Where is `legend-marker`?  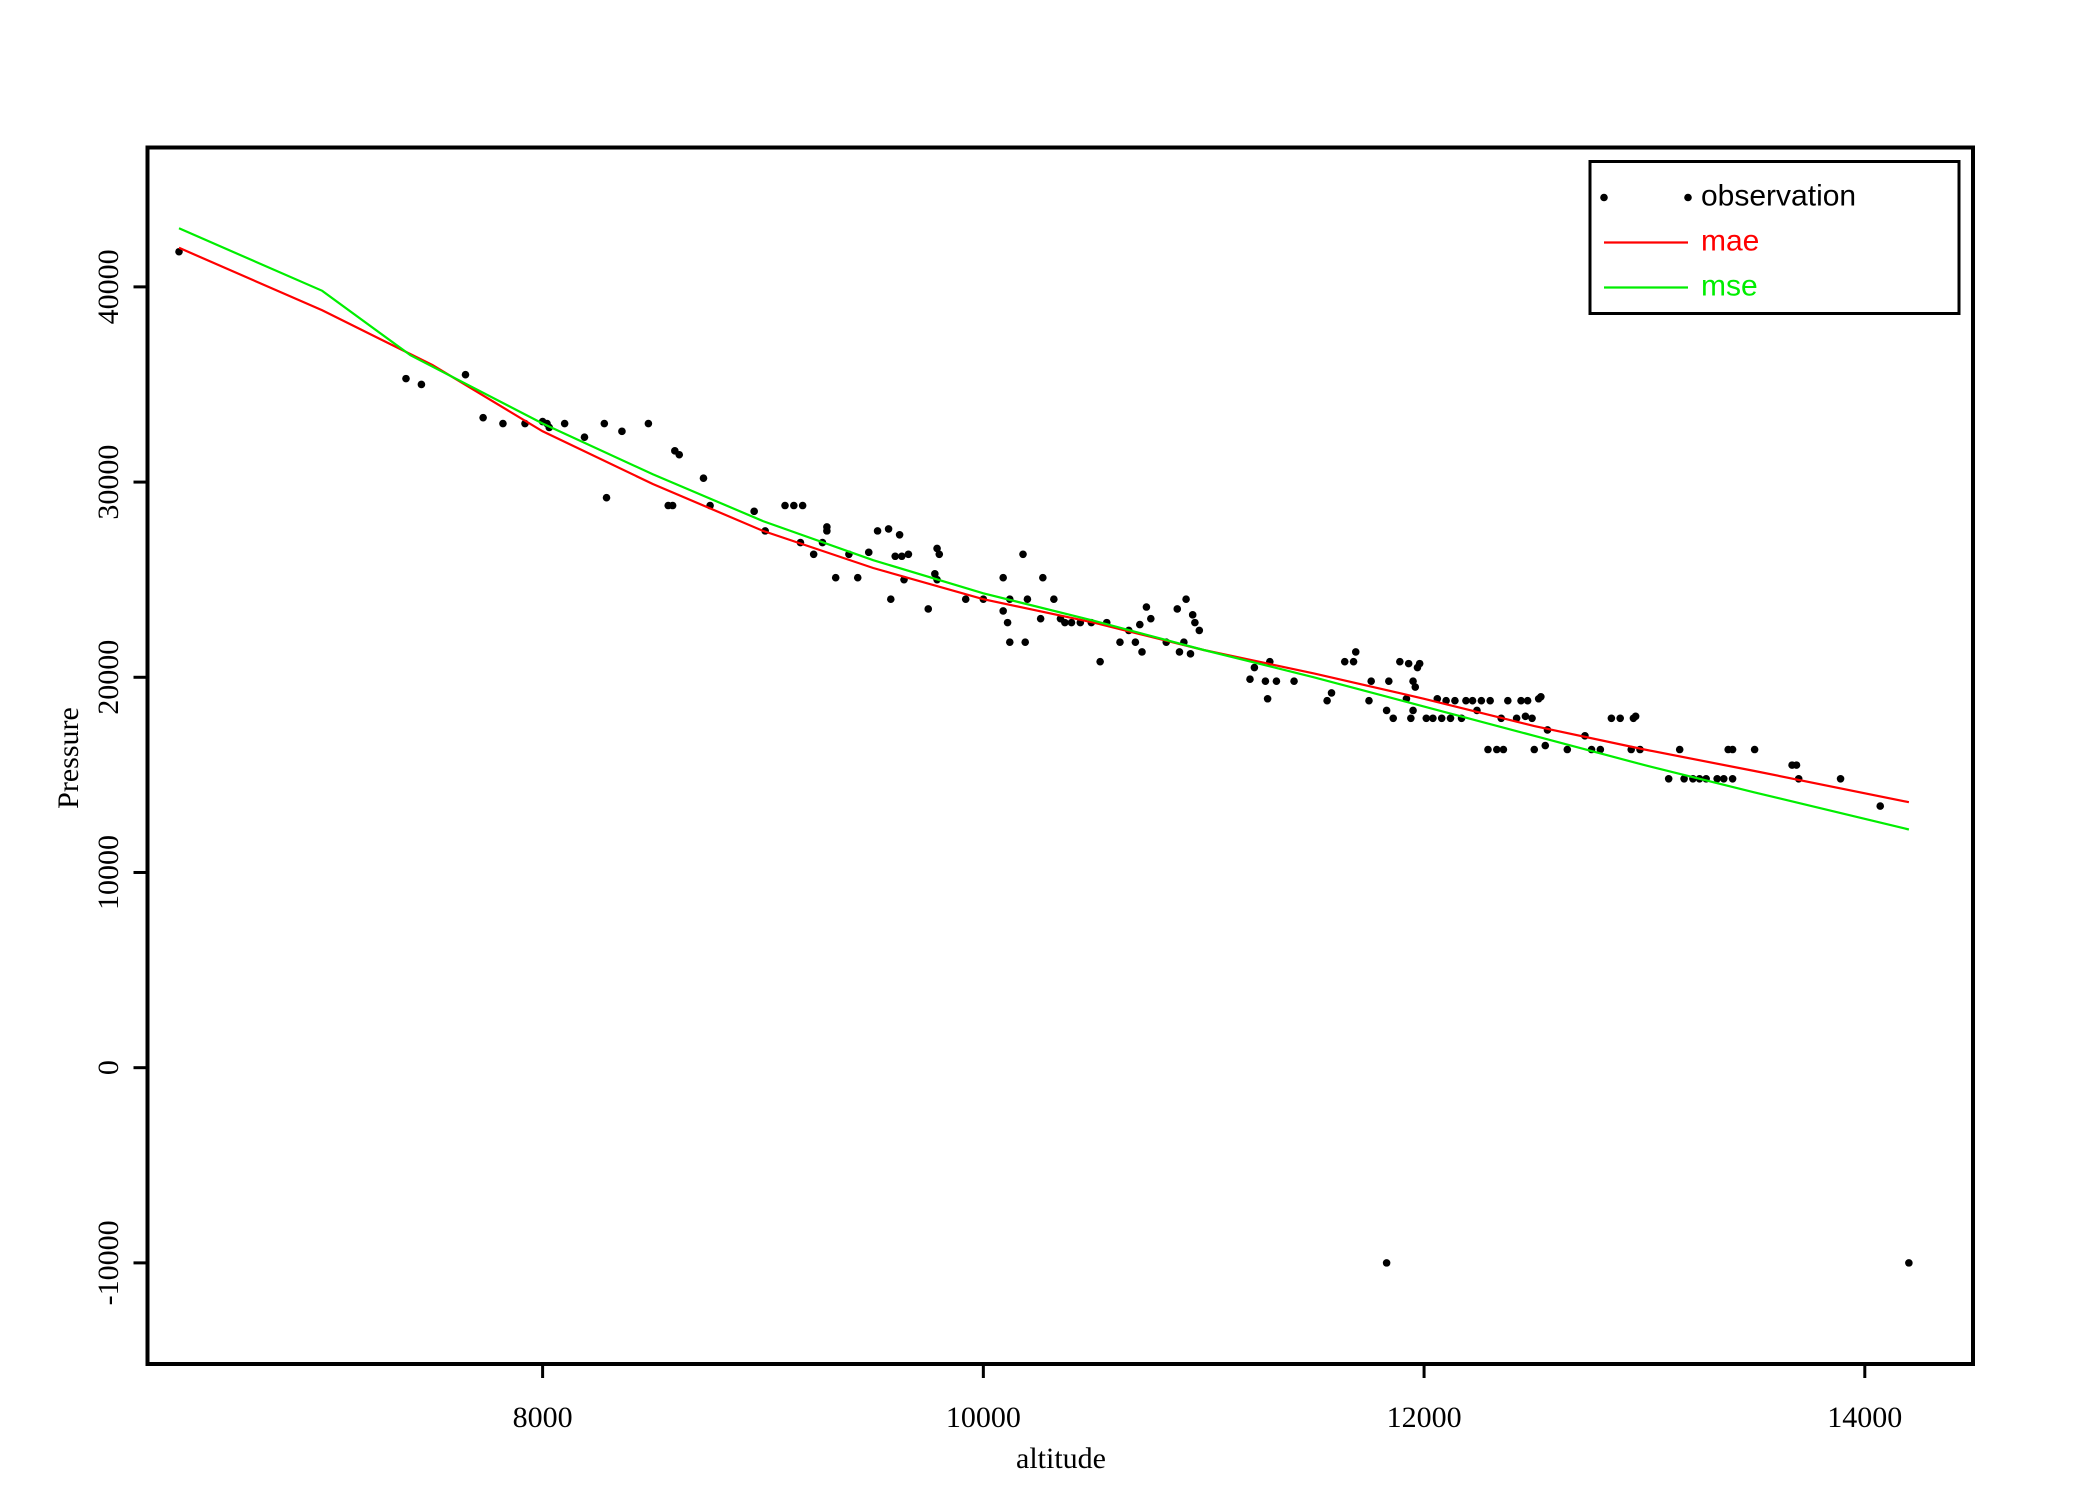
legend-marker is located at coordinates (1604, 197).